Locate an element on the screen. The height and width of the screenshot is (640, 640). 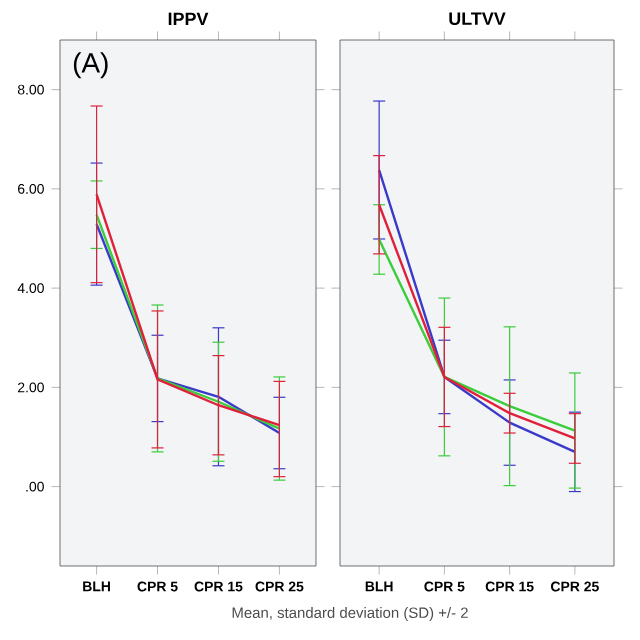
chart-title: IPPV is located at coordinates (188, 18).